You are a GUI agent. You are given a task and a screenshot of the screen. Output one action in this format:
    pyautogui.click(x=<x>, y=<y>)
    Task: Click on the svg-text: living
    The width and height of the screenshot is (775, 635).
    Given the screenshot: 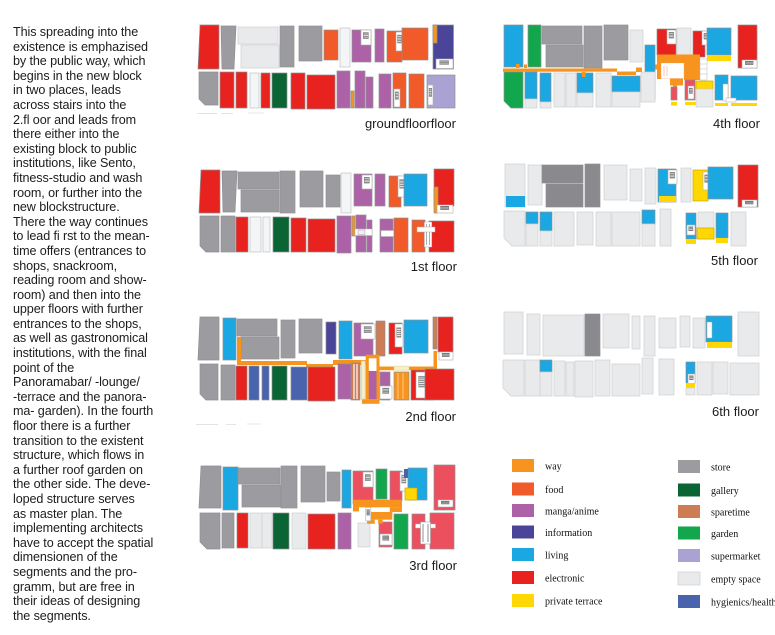 What is the action you would take?
    pyautogui.click(x=556, y=556)
    